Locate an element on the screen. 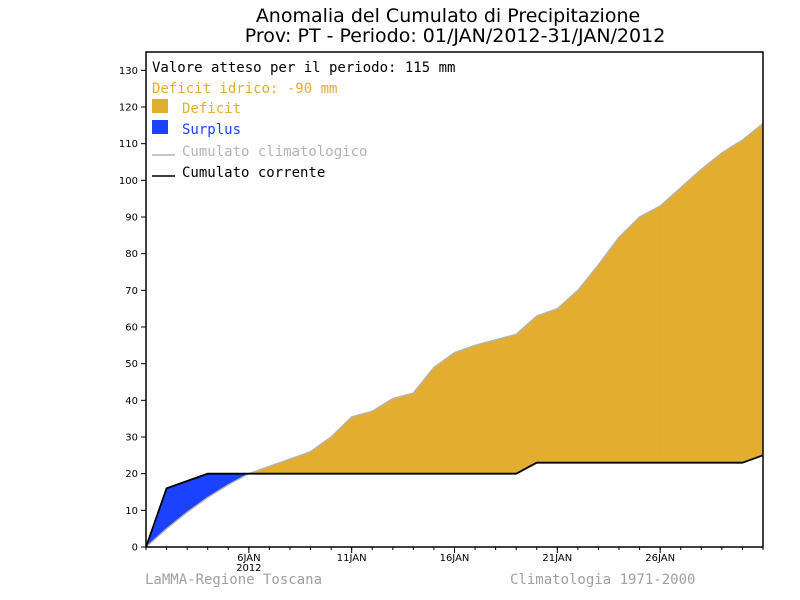 This screenshot has height=600, width=800. legend-clim-label: Cumulato climatologico is located at coordinates (274, 152).